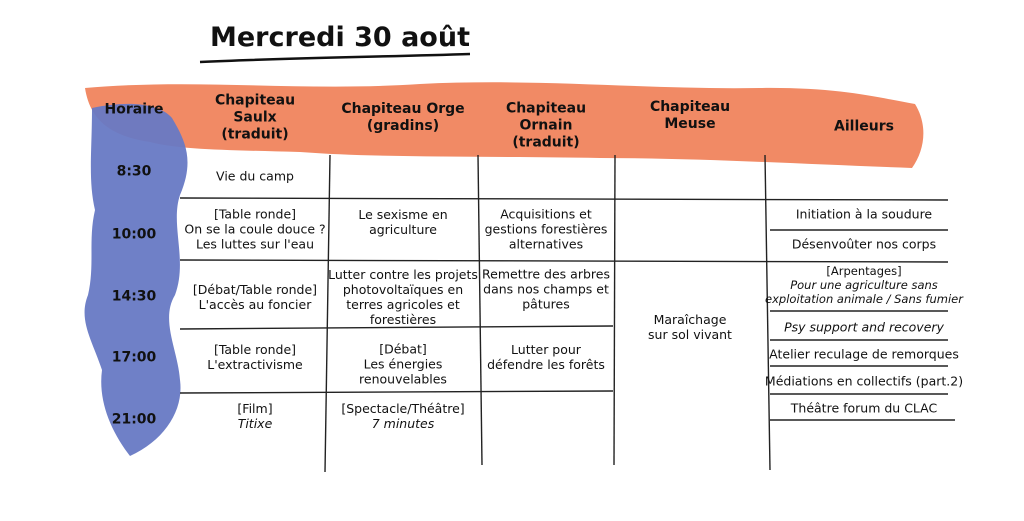 The width and height of the screenshot is (1024, 521). What do you see at coordinates (546, 214) in the screenshot?
I see `text-line: Acquisitions et` at bounding box center [546, 214].